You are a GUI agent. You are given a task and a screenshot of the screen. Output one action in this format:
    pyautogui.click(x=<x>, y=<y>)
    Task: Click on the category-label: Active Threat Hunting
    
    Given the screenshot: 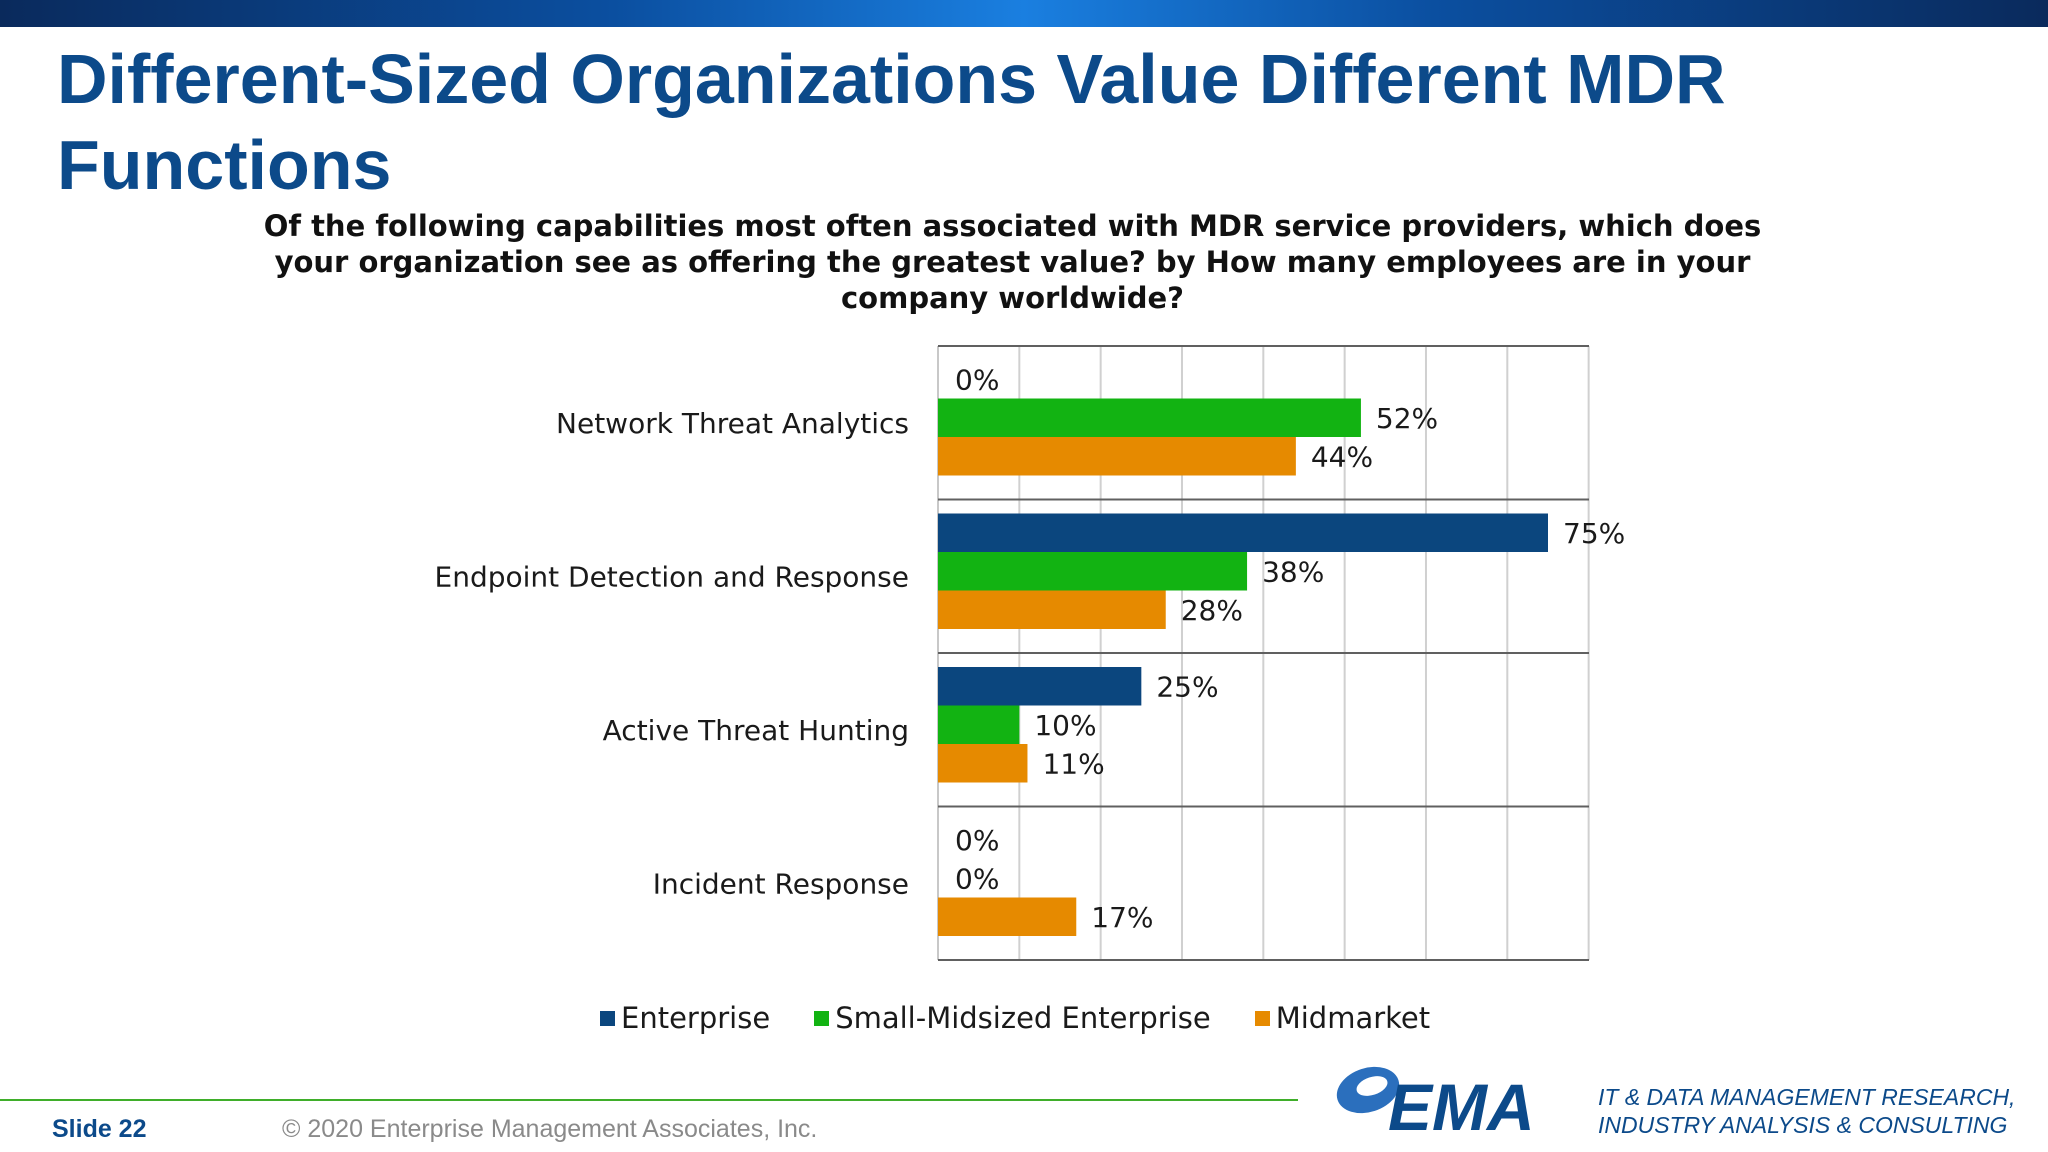 What is the action you would take?
    pyautogui.click(x=756, y=730)
    